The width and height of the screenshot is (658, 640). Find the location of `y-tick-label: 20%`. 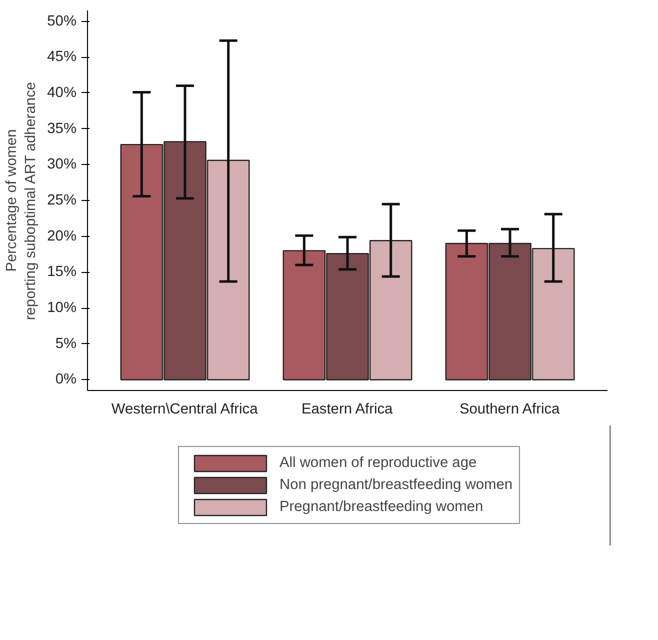

y-tick-label: 20% is located at coordinates (62, 236).